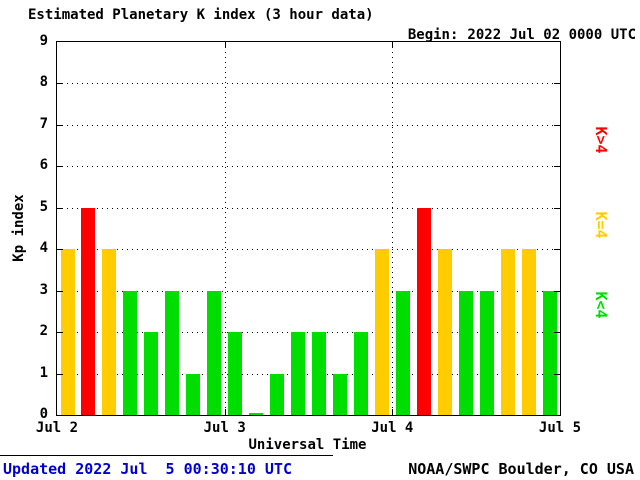 The image size is (640, 480). I want to click on begin-caption: Begin: 2022 Jul 02 0000 UTC, so click(505, 35).